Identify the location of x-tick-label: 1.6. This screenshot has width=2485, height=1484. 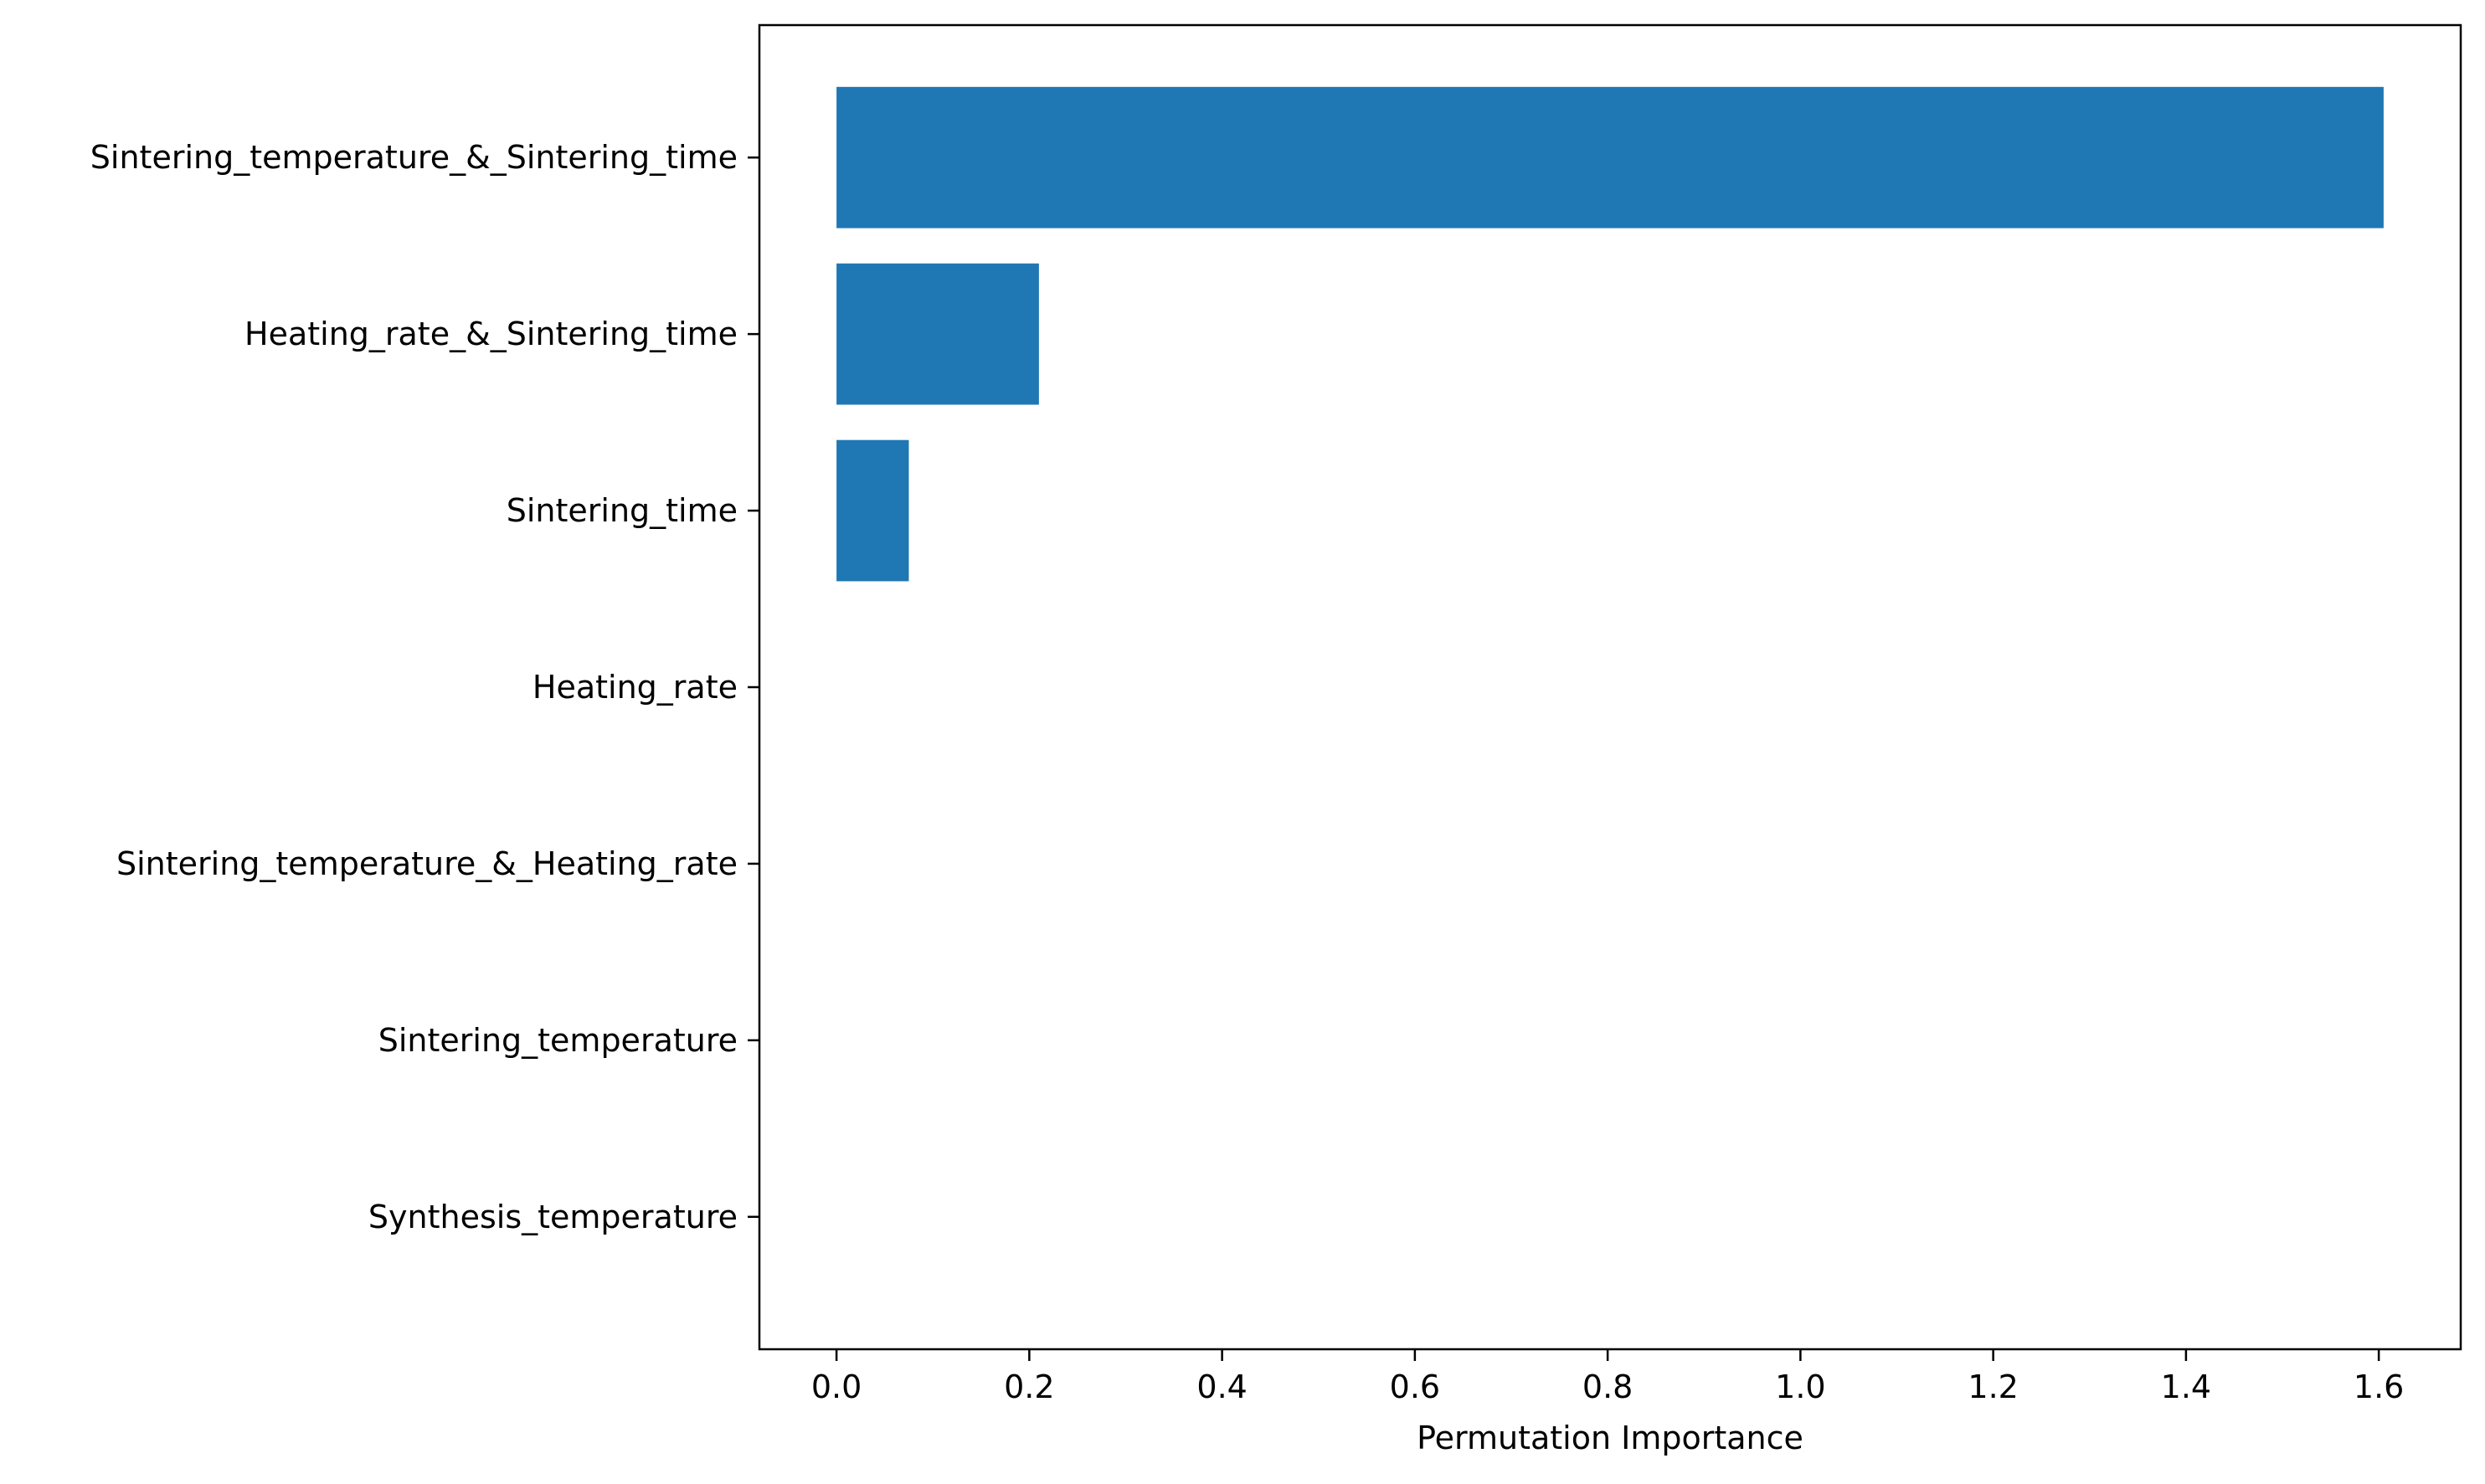
(2379, 1386).